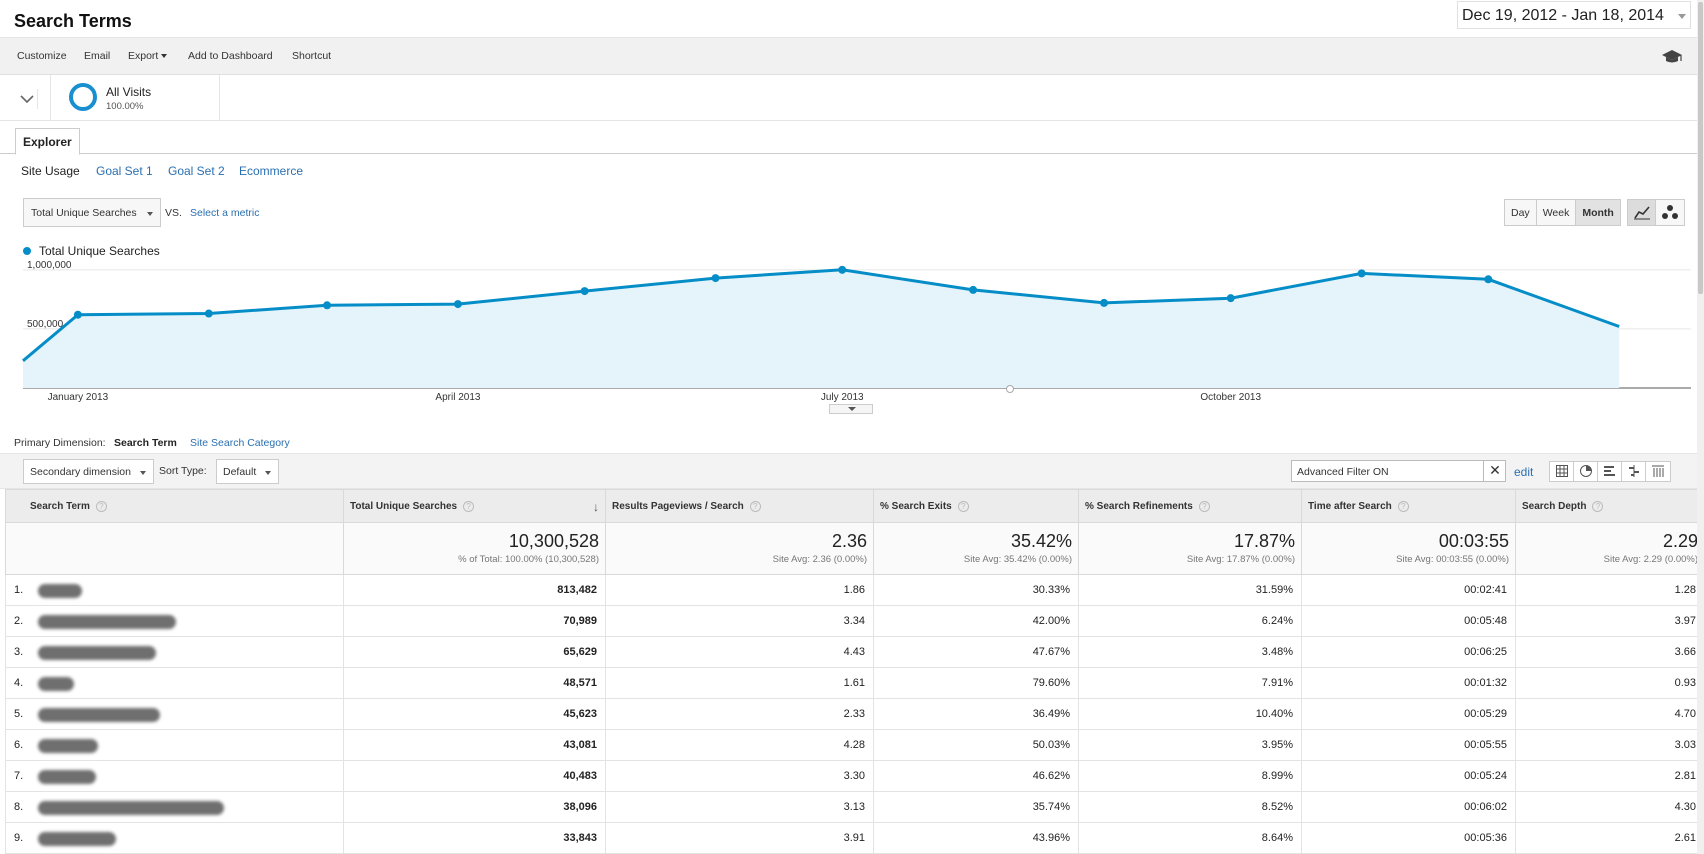 The width and height of the screenshot is (1704, 854). I want to click on metric-cell: 42.00%, so click(976, 621).